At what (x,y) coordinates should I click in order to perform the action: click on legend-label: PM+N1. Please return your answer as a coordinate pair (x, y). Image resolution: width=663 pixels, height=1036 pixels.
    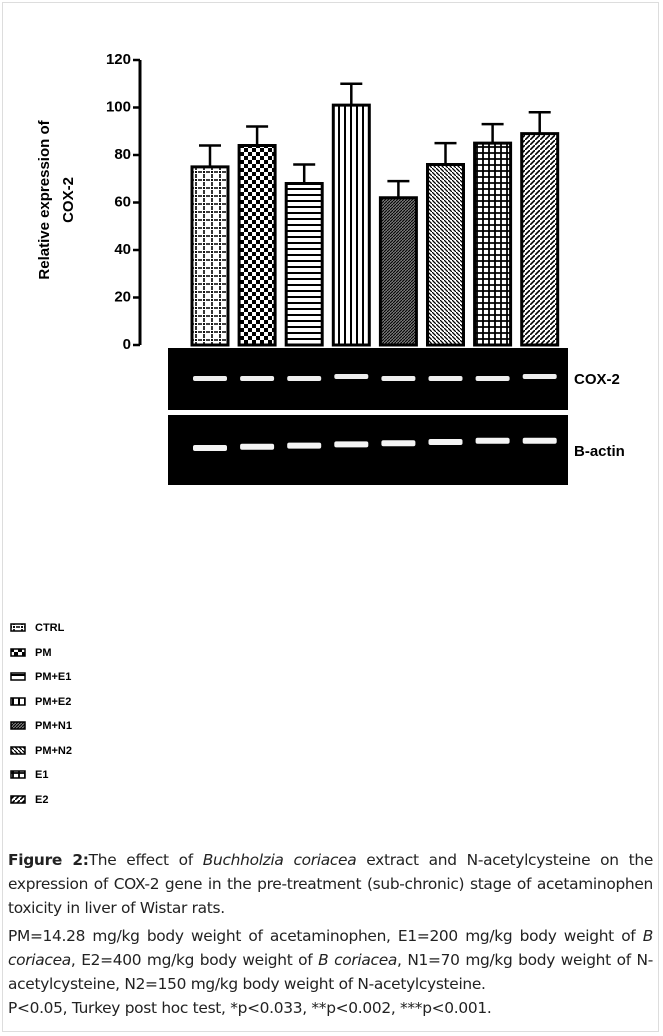
    Looking at the image, I should click on (53, 726).